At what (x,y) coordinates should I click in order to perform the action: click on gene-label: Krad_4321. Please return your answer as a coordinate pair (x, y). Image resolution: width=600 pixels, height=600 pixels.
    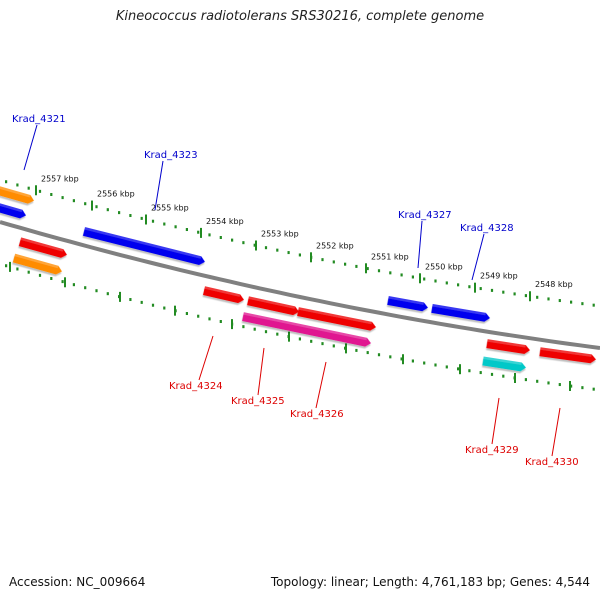
    Looking at the image, I should click on (39, 119).